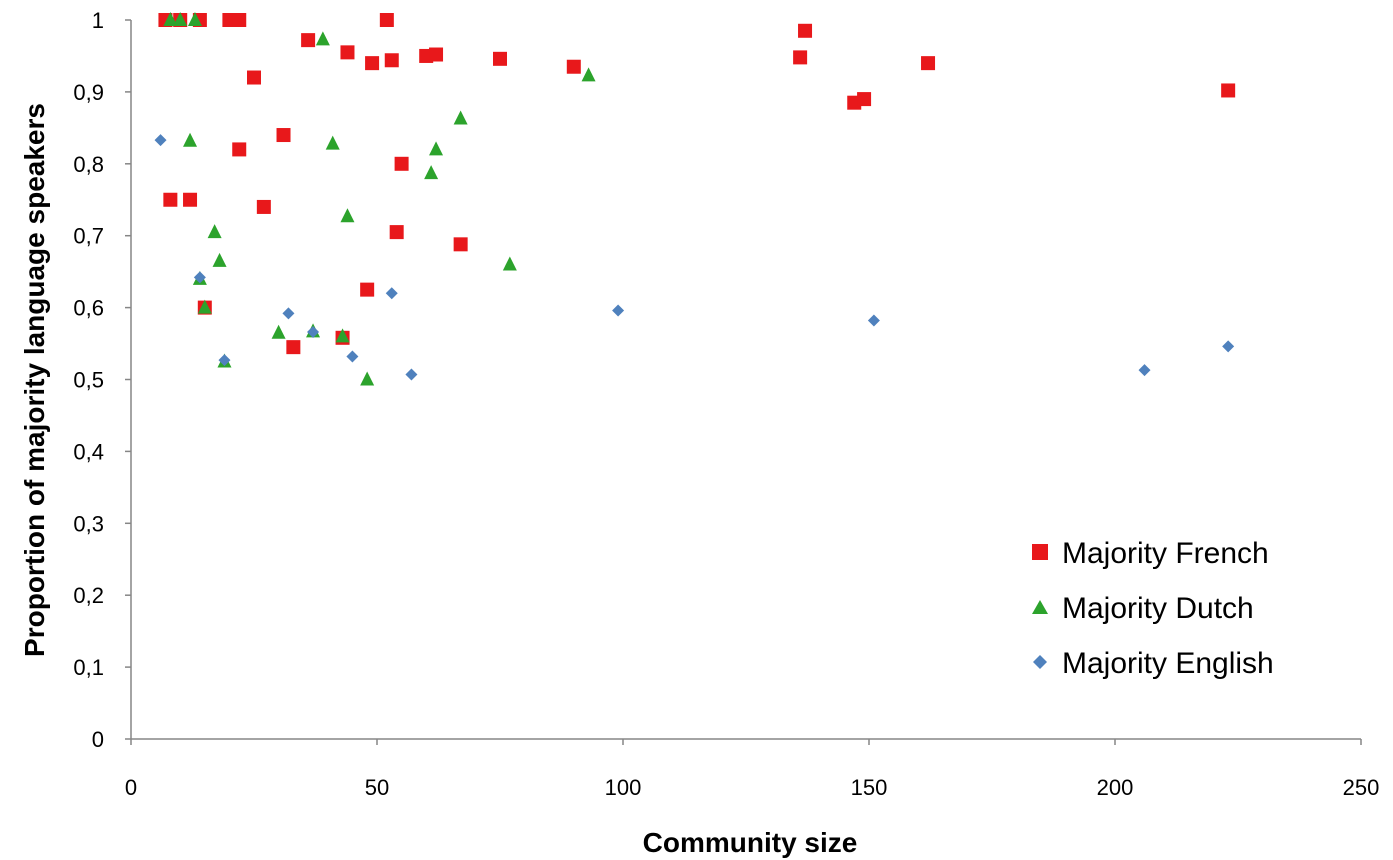 This screenshot has height=860, width=1393. What do you see at coordinates (34, 380) in the screenshot?
I see `y-axis-title: Proportion of majority language speakers` at bounding box center [34, 380].